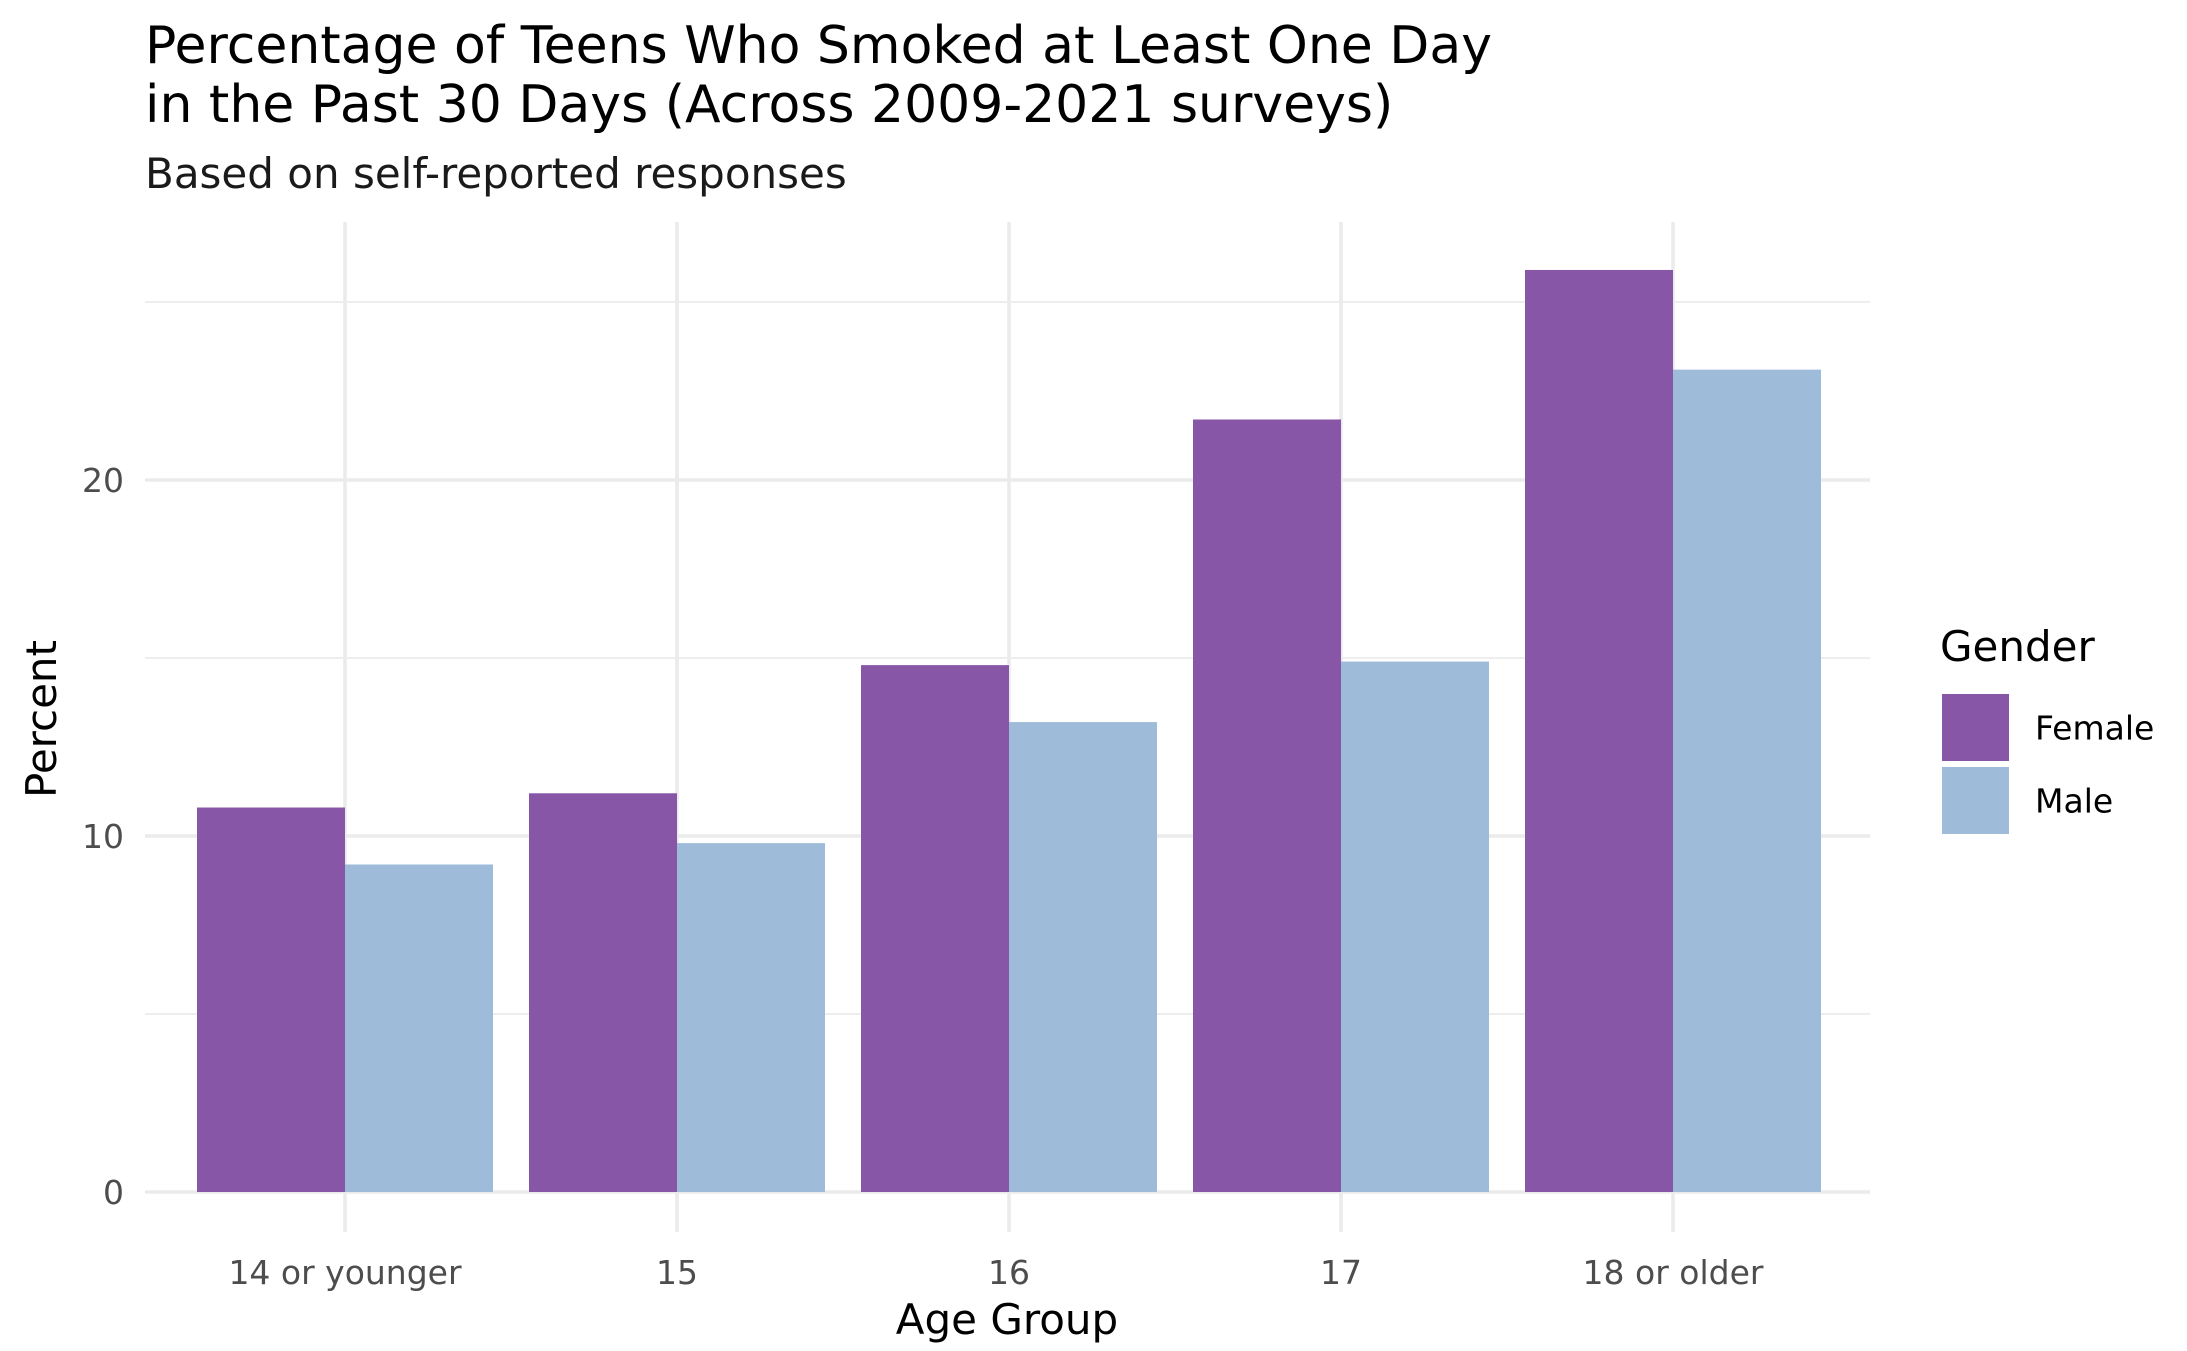  What do you see at coordinates (1341, 1272) in the screenshot?
I see `x-tick-label: 17` at bounding box center [1341, 1272].